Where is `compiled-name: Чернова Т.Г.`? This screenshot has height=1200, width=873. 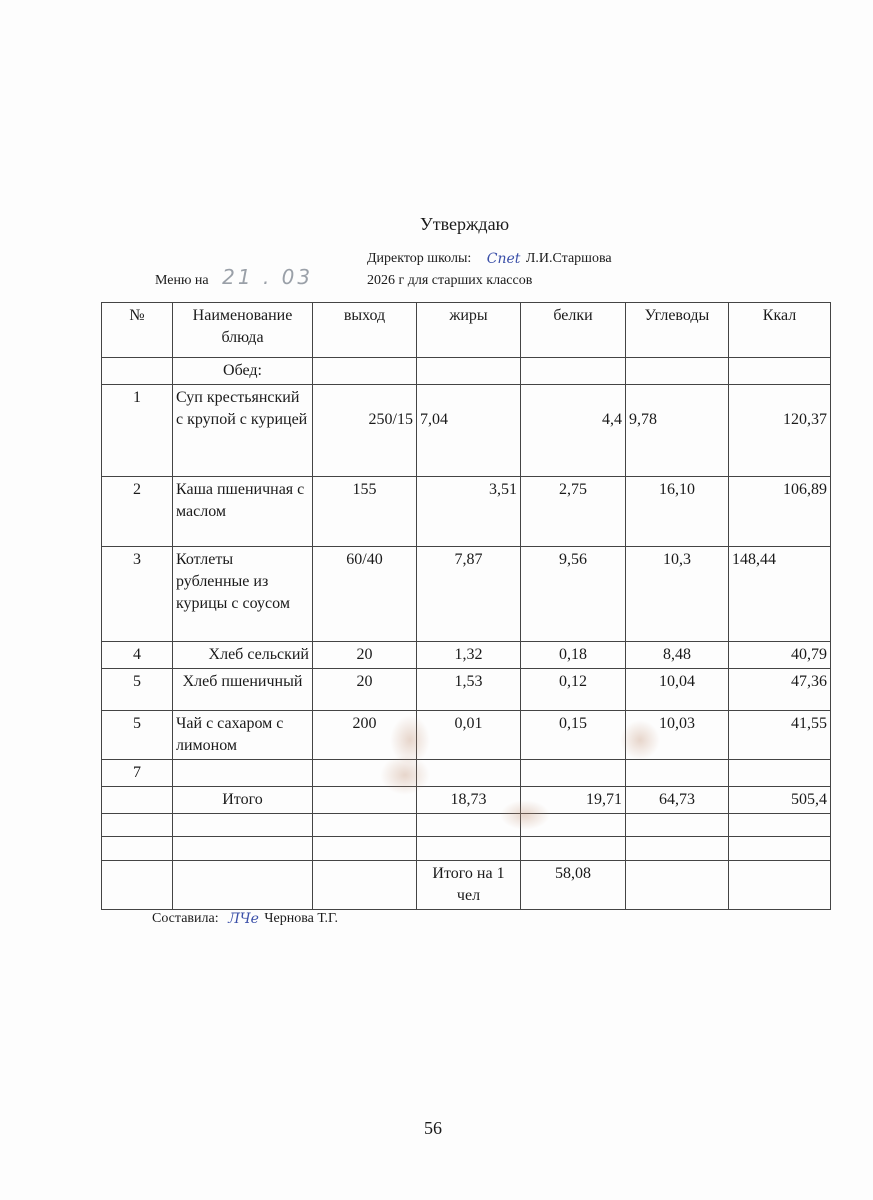 compiled-name: Чернова Т.Г. is located at coordinates (301, 918).